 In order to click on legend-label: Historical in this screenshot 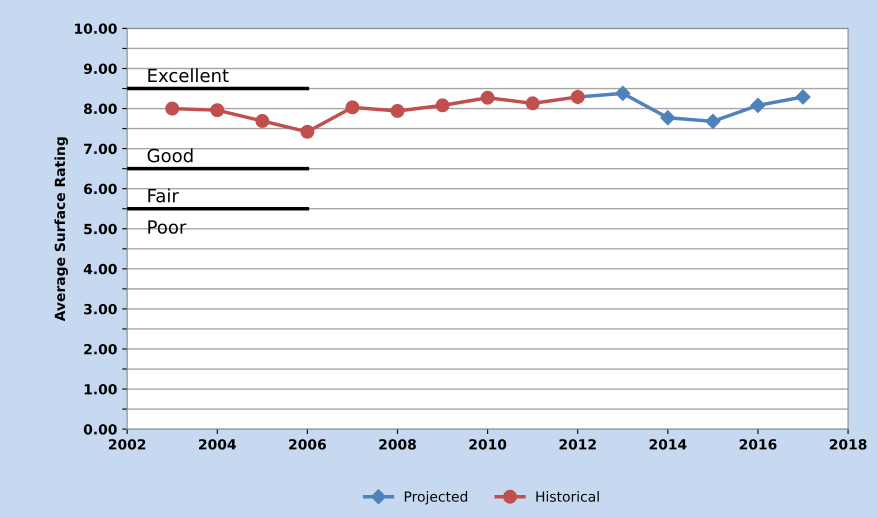, I will do `click(567, 496)`.